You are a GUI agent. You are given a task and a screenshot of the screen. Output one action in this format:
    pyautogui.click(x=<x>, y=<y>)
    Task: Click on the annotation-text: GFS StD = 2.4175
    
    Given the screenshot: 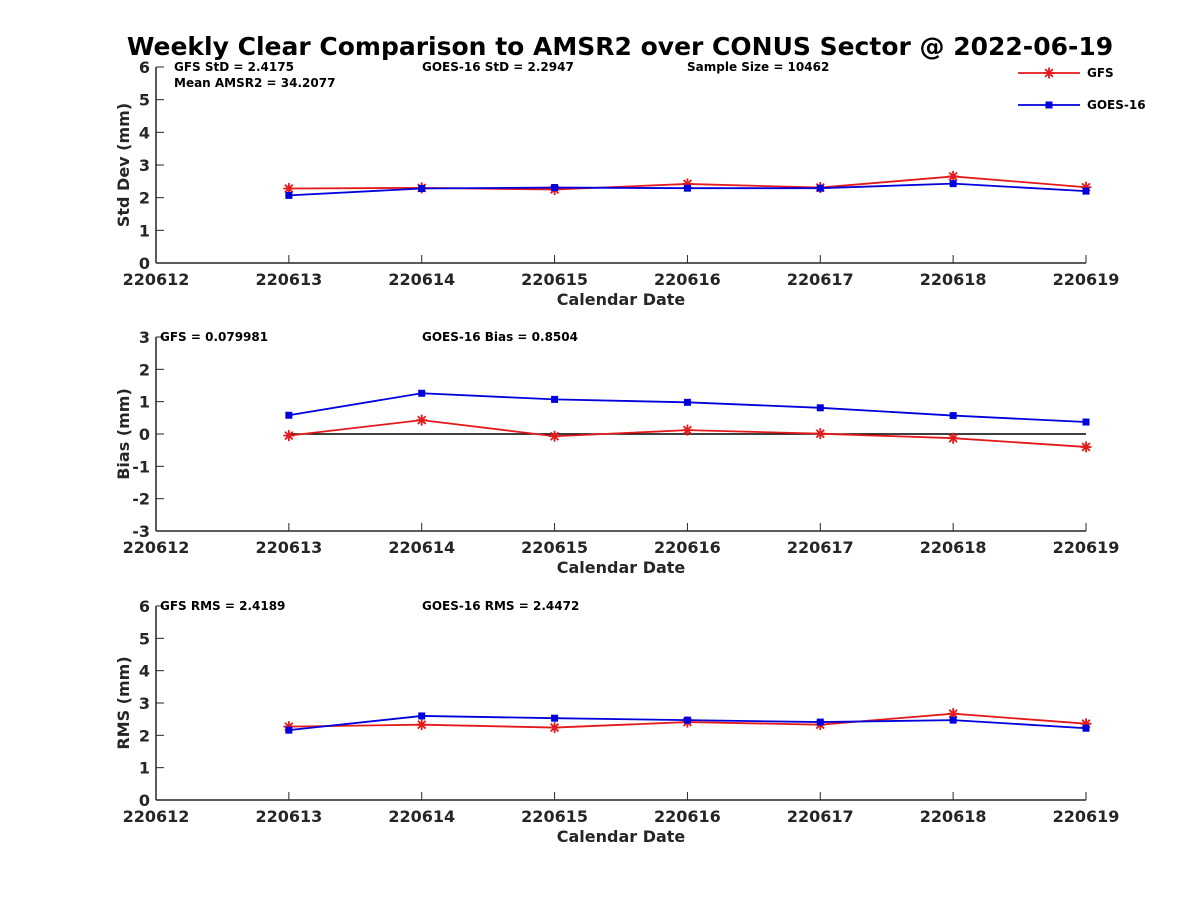 What is the action you would take?
    pyautogui.click(x=234, y=67)
    